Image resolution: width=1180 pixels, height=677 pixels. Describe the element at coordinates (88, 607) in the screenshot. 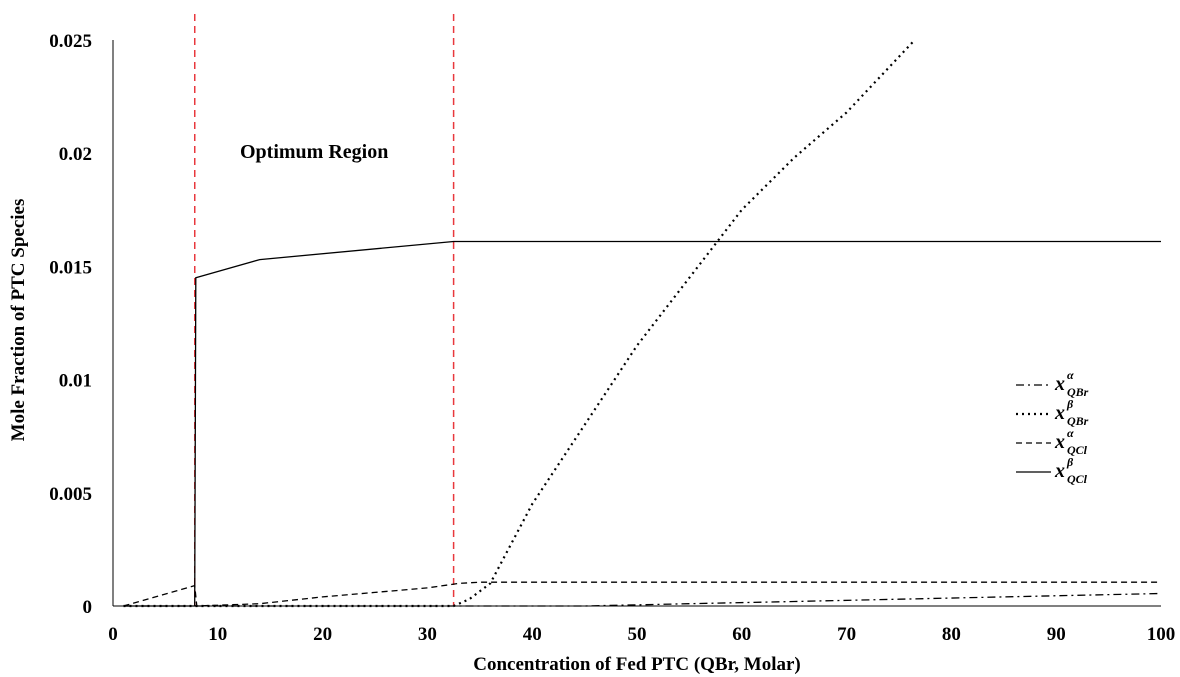

I see `y-tick-label: 0` at that location.